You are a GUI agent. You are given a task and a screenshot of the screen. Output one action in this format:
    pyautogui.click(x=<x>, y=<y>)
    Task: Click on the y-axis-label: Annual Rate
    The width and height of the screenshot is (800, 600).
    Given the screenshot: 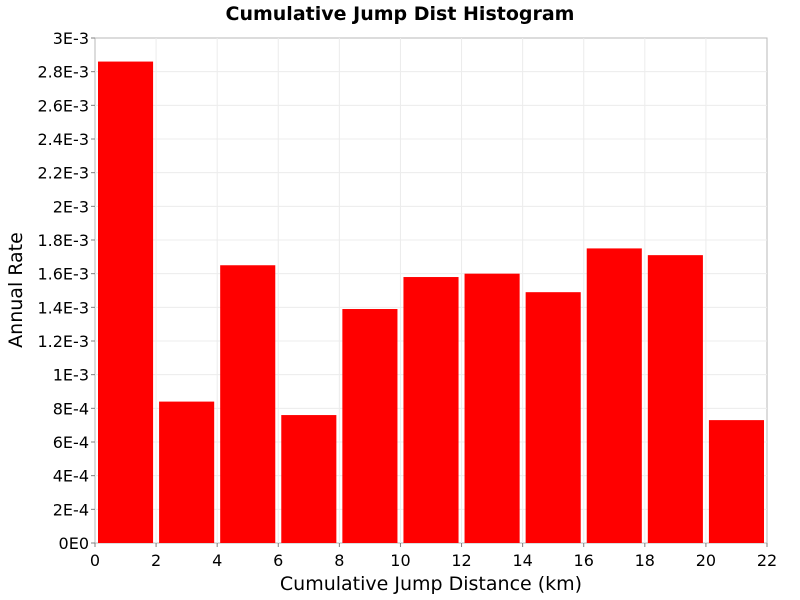 What is the action you would take?
    pyautogui.click(x=16, y=290)
    